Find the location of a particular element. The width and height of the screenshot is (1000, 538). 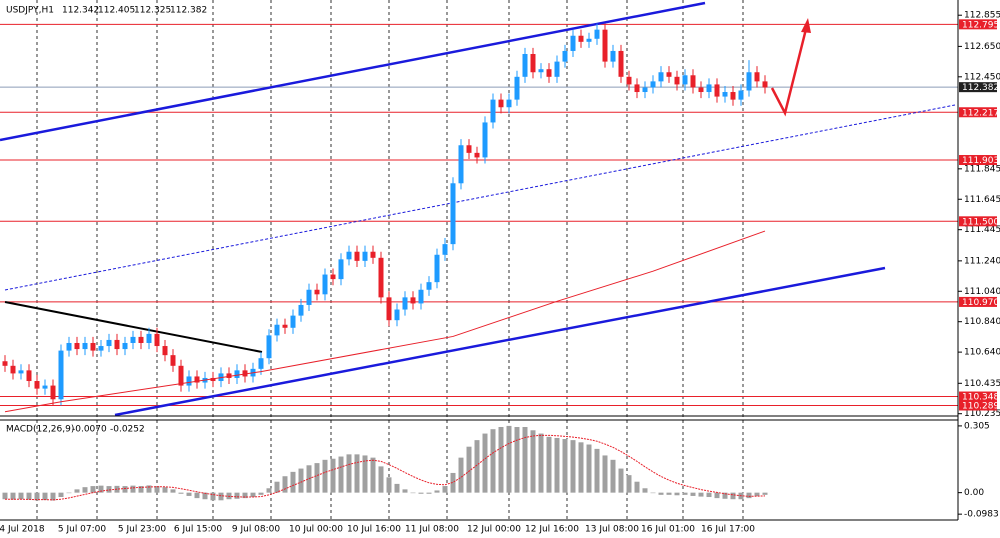

y-tick-label: 0.305 is located at coordinates (977, 426).